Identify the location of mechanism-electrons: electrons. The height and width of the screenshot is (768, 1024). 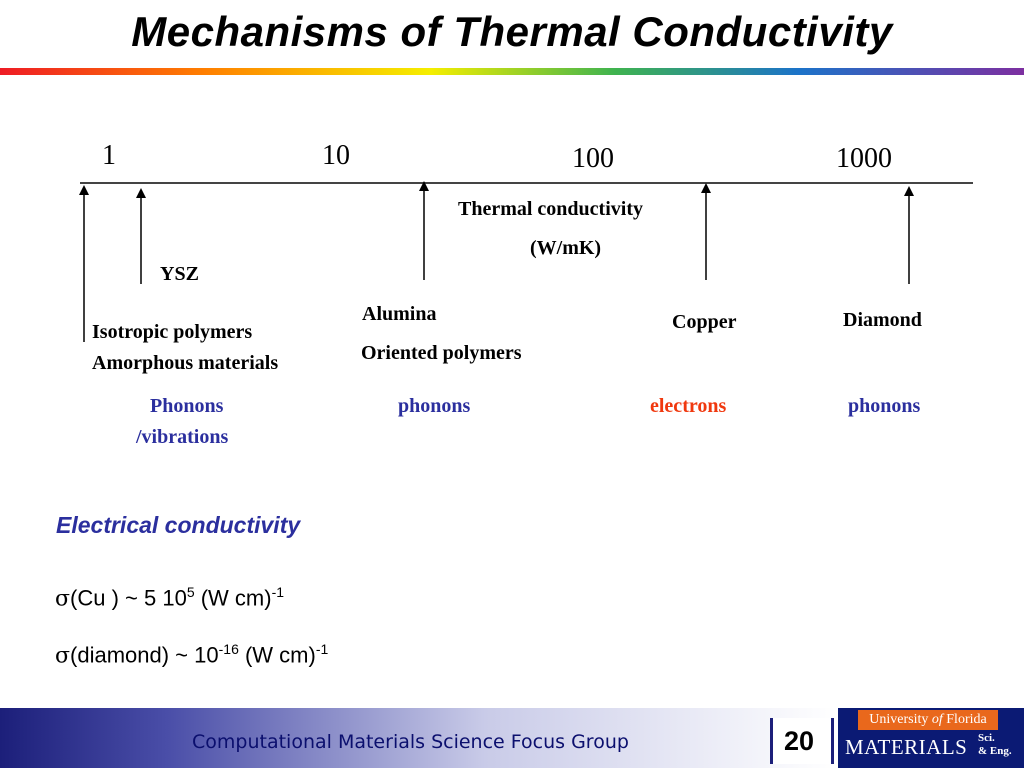
(688, 406).